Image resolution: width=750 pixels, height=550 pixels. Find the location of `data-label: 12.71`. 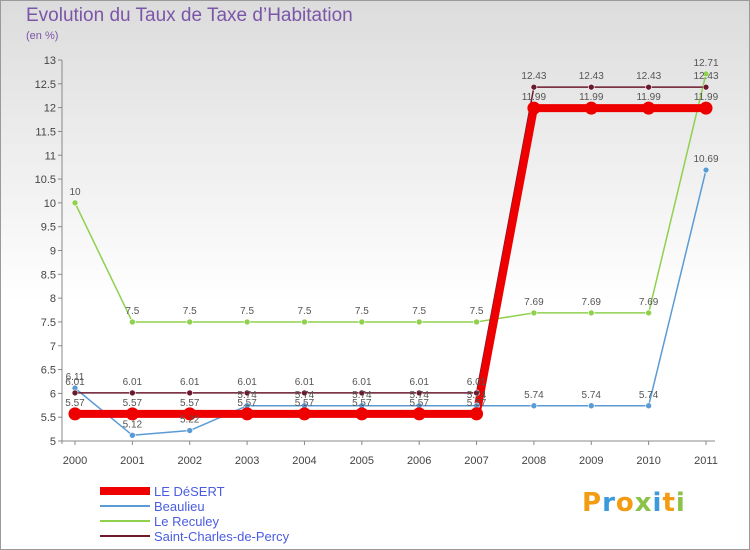

data-label: 12.71 is located at coordinates (705, 63).